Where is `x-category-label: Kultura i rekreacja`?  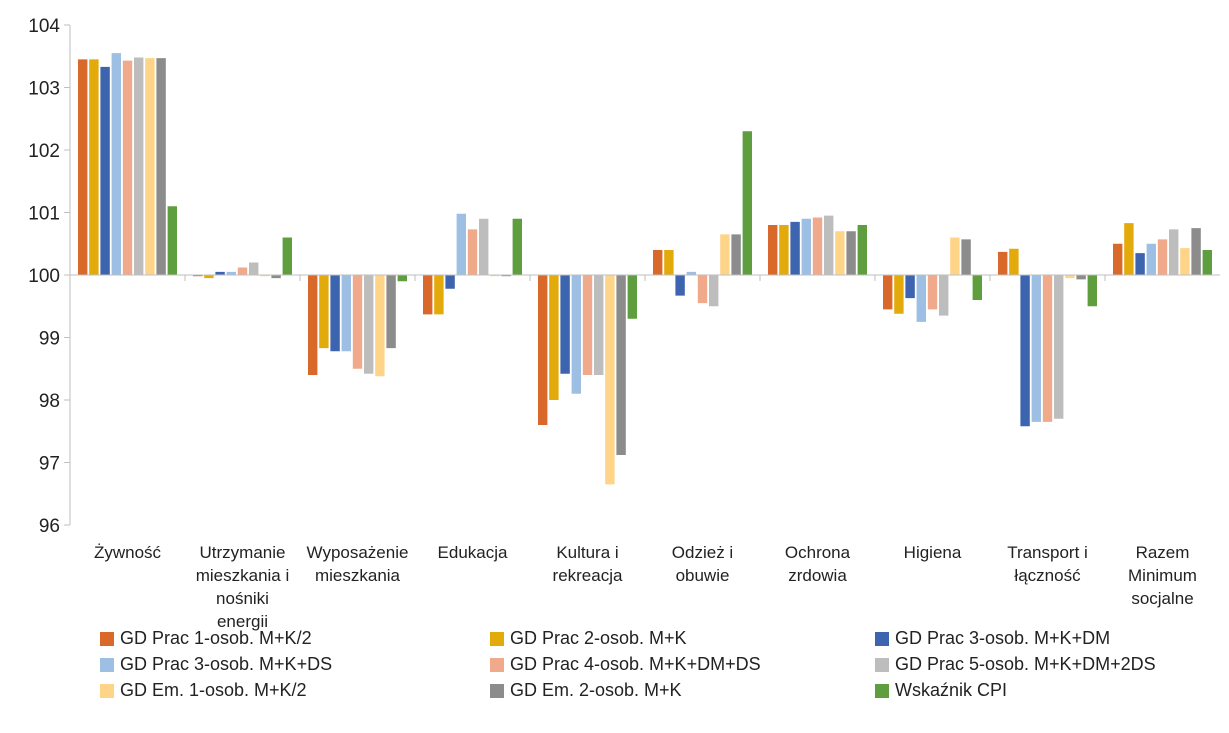 x-category-label: Kultura i rekreacja is located at coordinates (588, 564).